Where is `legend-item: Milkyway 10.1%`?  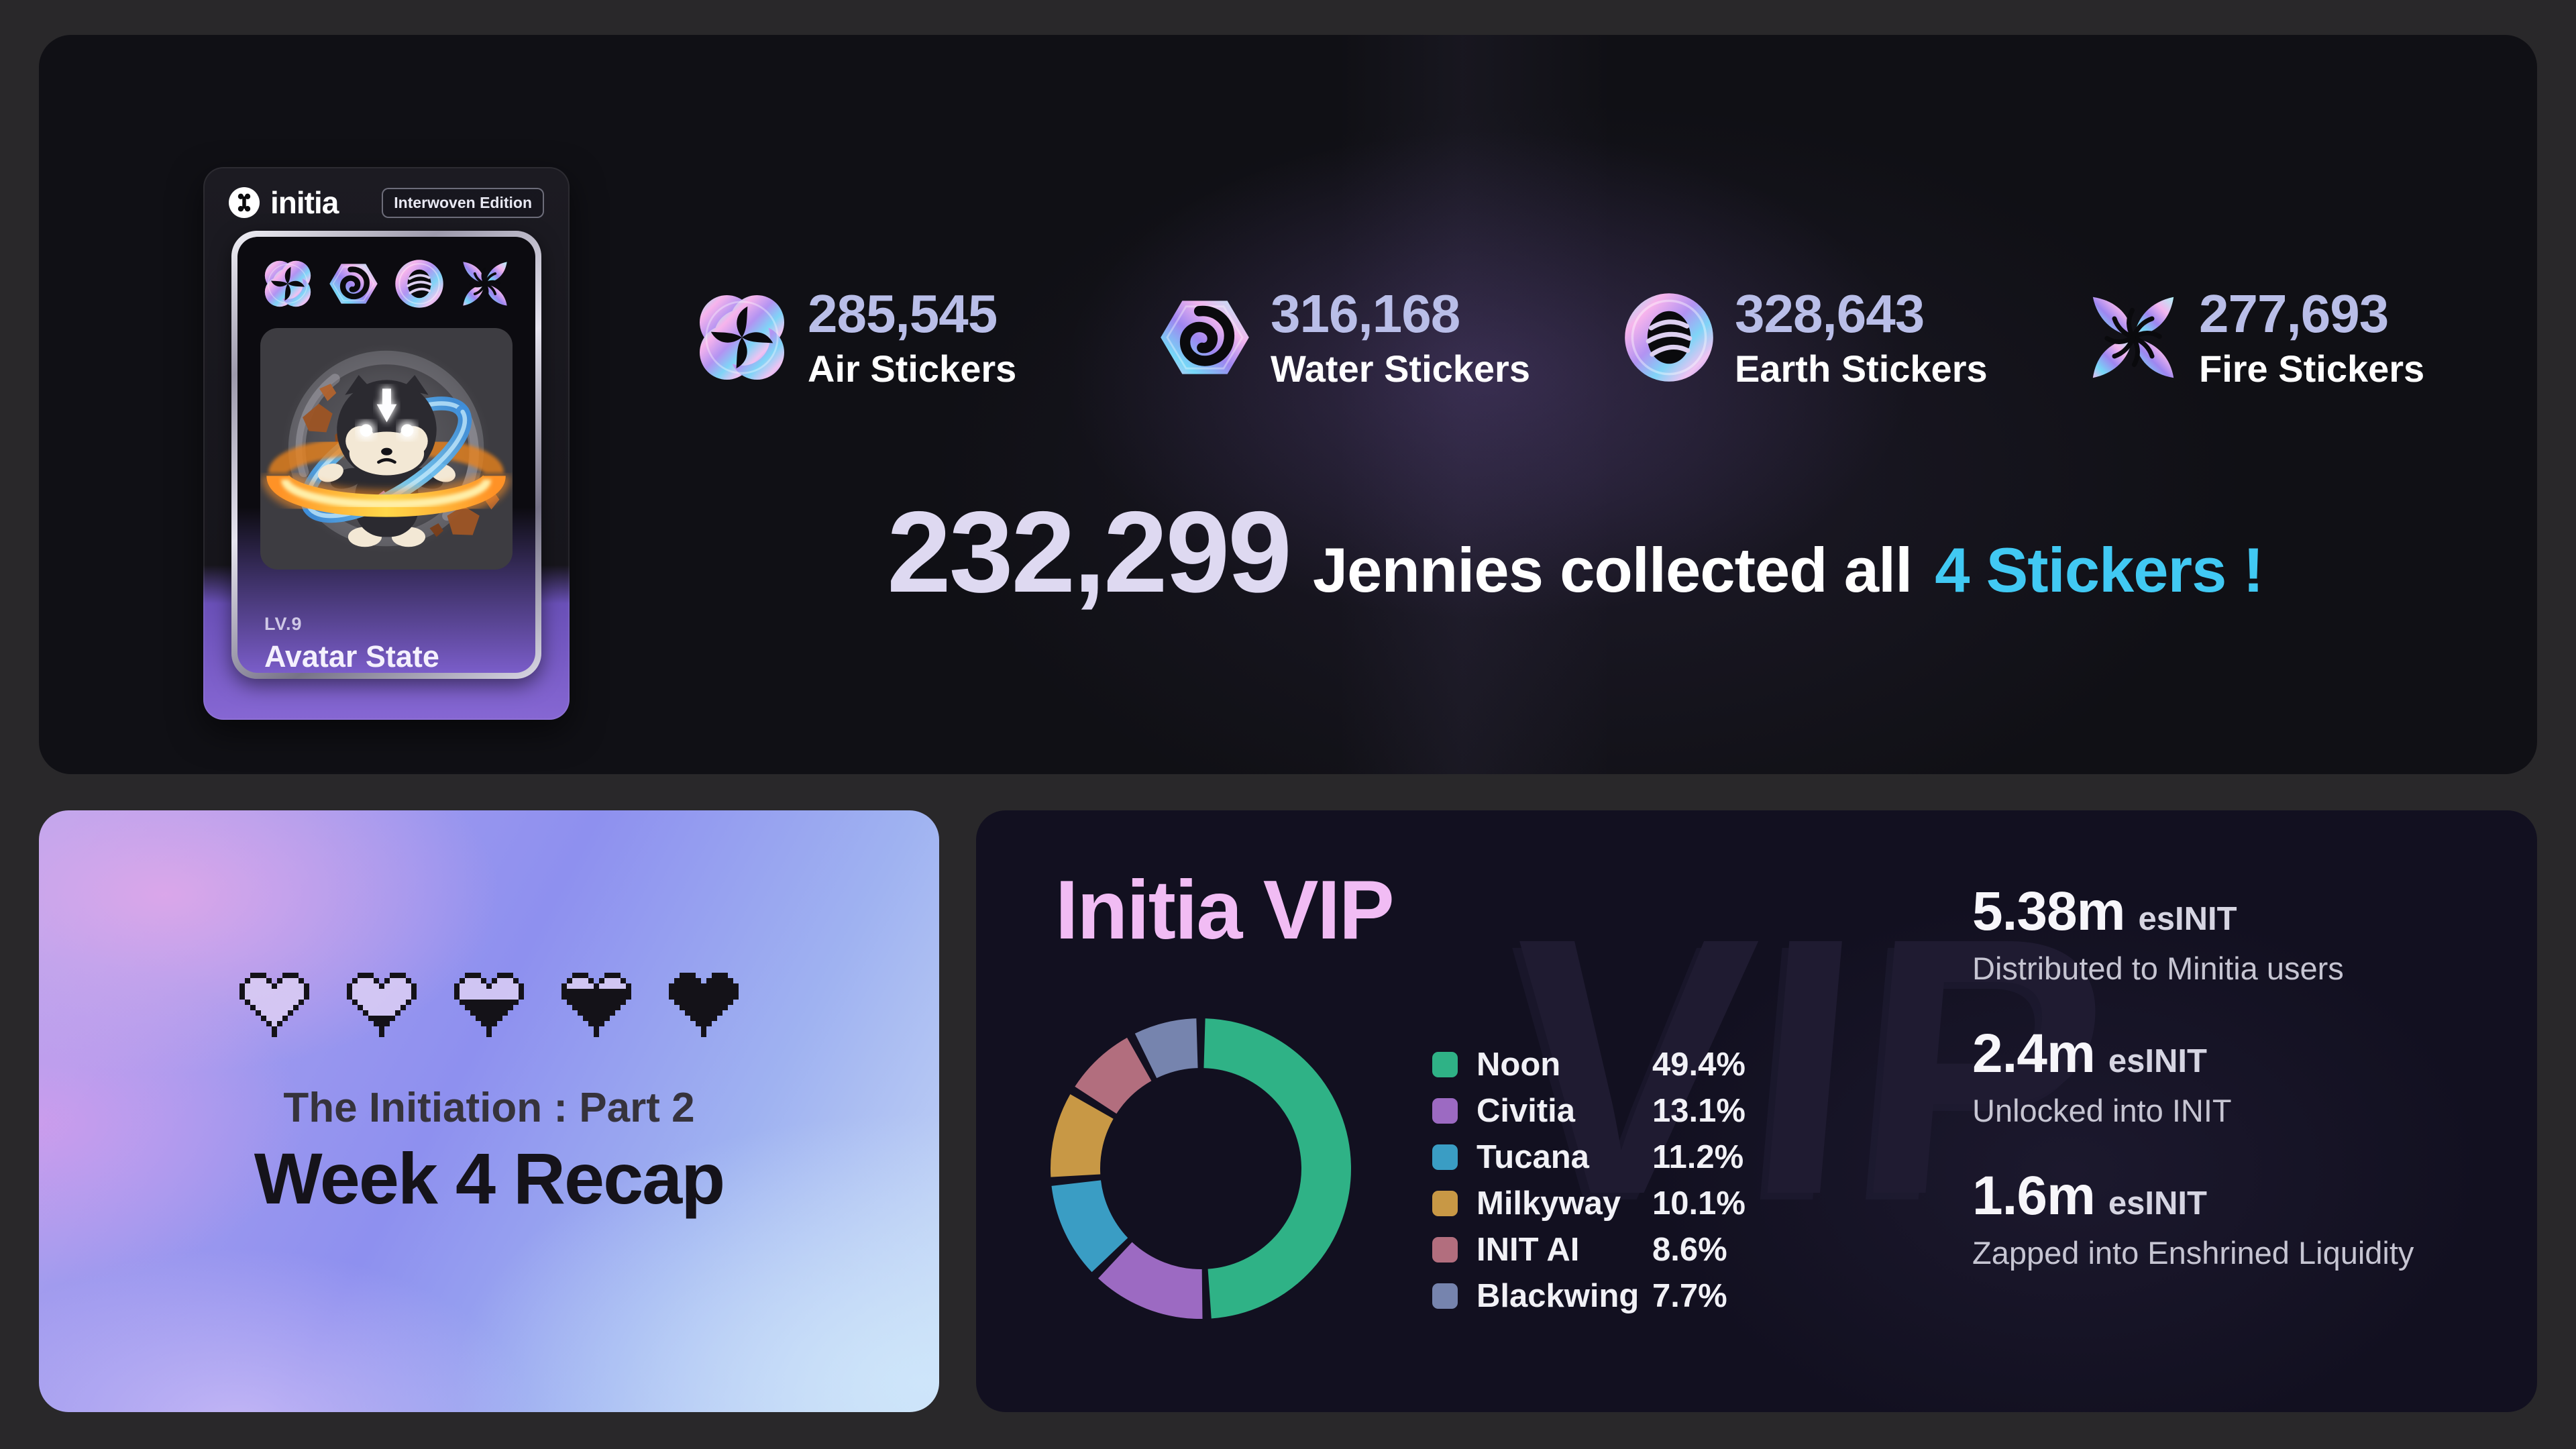
legend-item: Milkyway 10.1% is located at coordinates (1589, 1203).